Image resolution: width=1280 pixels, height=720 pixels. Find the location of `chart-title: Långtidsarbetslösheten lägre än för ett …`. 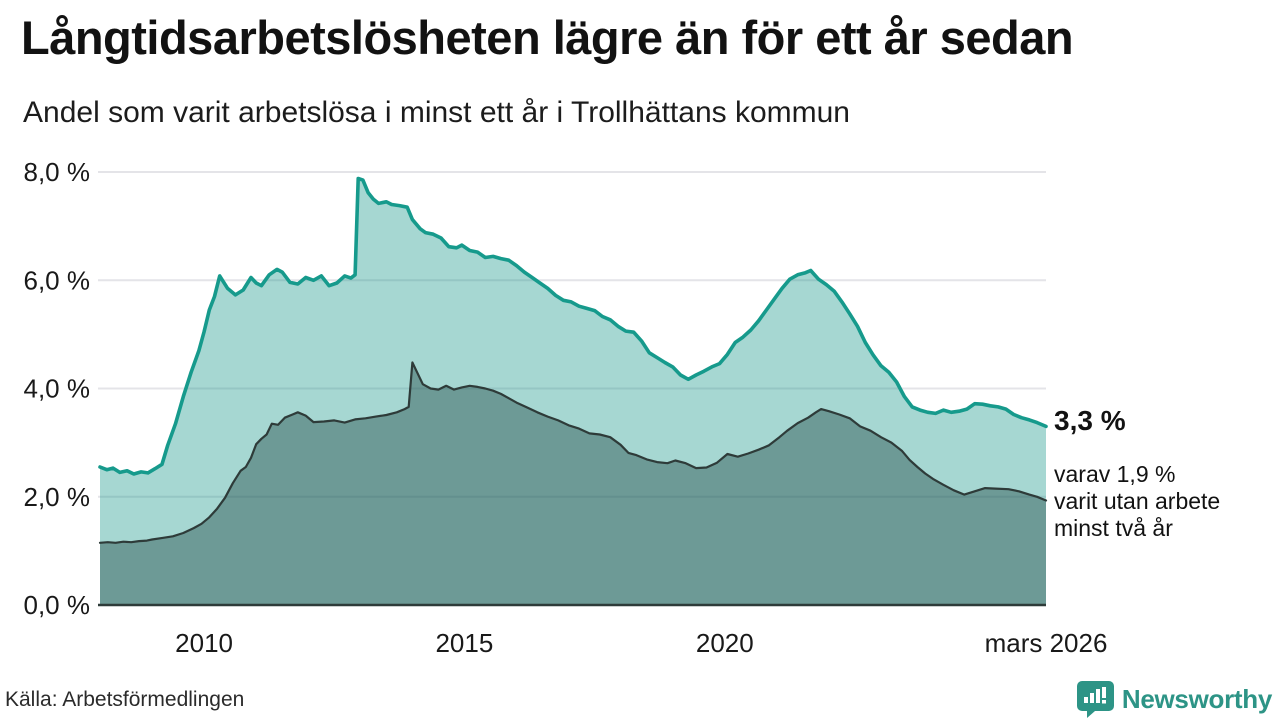

chart-title: Långtidsarbetslösheten lägre än för ett … is located at coordinates (547, 37).